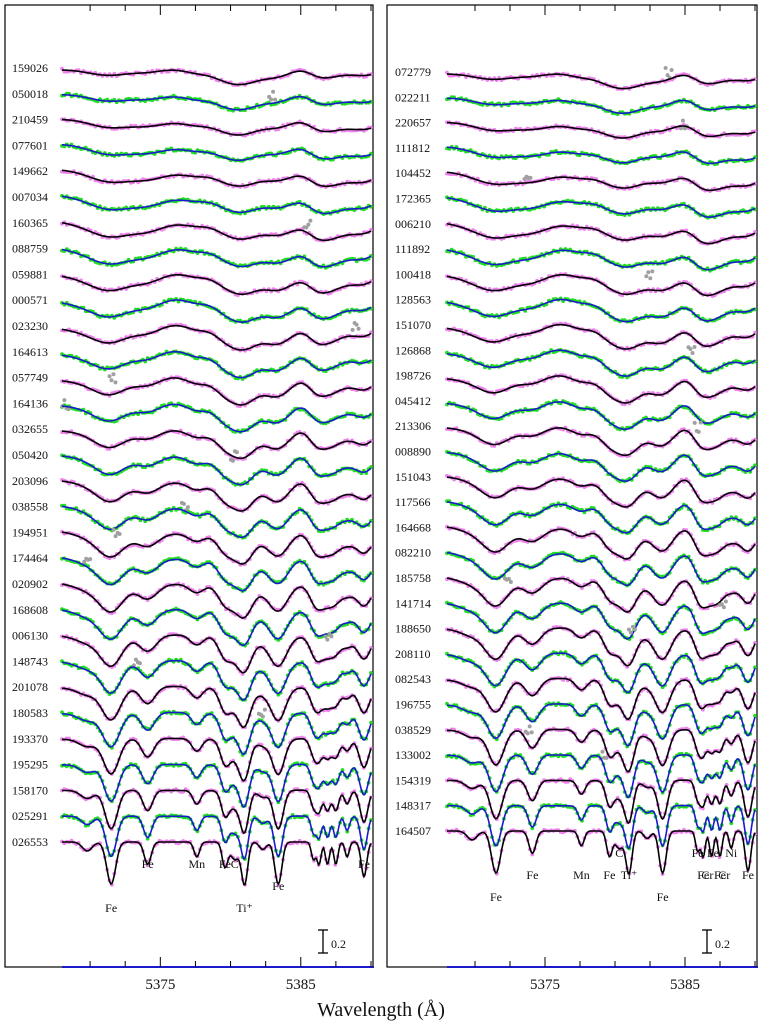 The height and width of the screenshot is (1024, 763). Describe the element at coordinates (413, 224) in the screenshot. I see `star-label: 006210` at that location.